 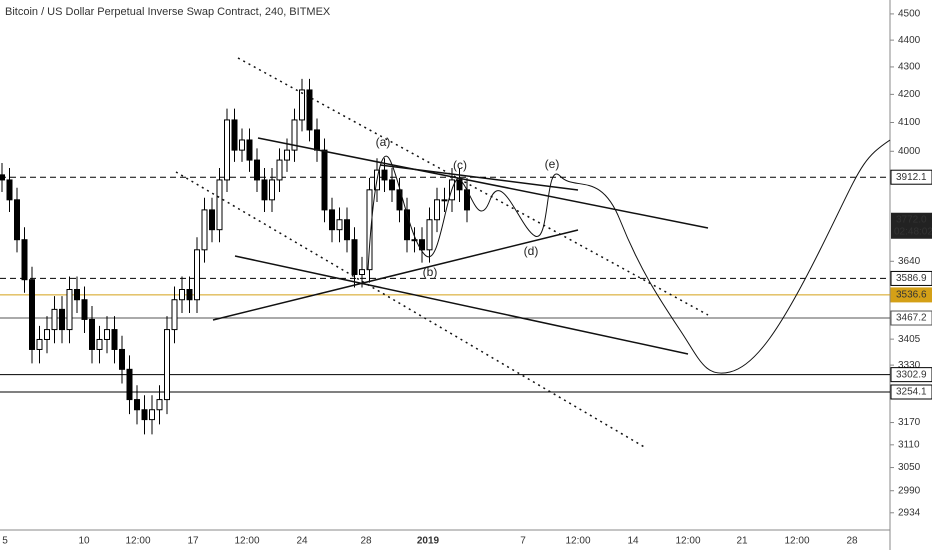 What do you see at coordinates (383, 142) in the screenshot?
I see `annotation: (a)` at bounding box center [383, 142].